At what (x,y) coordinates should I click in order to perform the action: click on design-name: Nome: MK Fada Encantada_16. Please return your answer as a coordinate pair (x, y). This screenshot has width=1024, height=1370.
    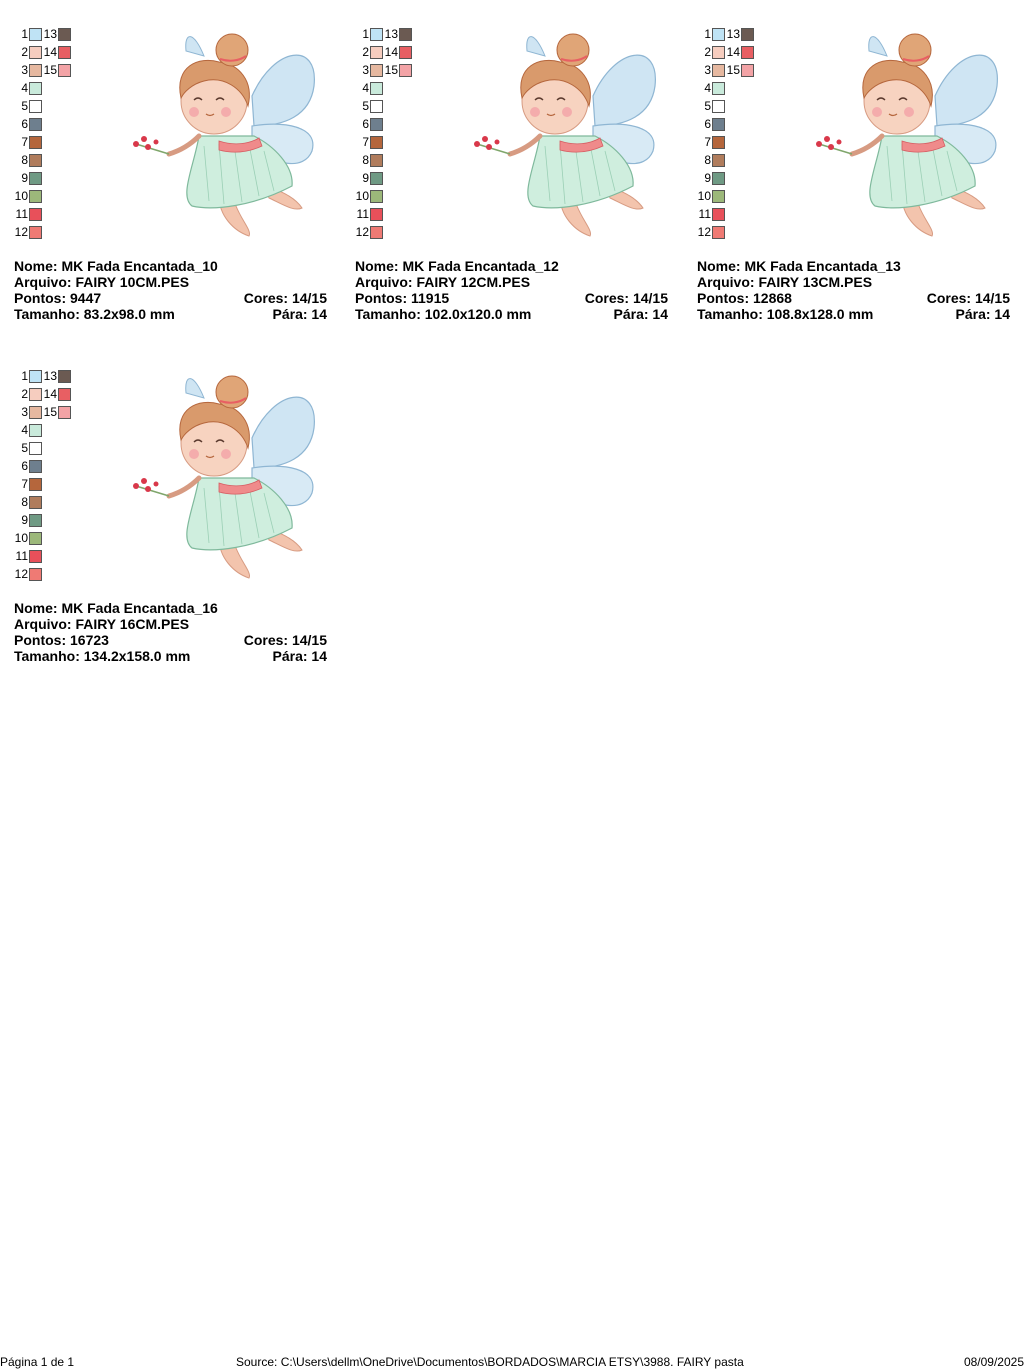
    Looking at the image, I should click on (116, 608).